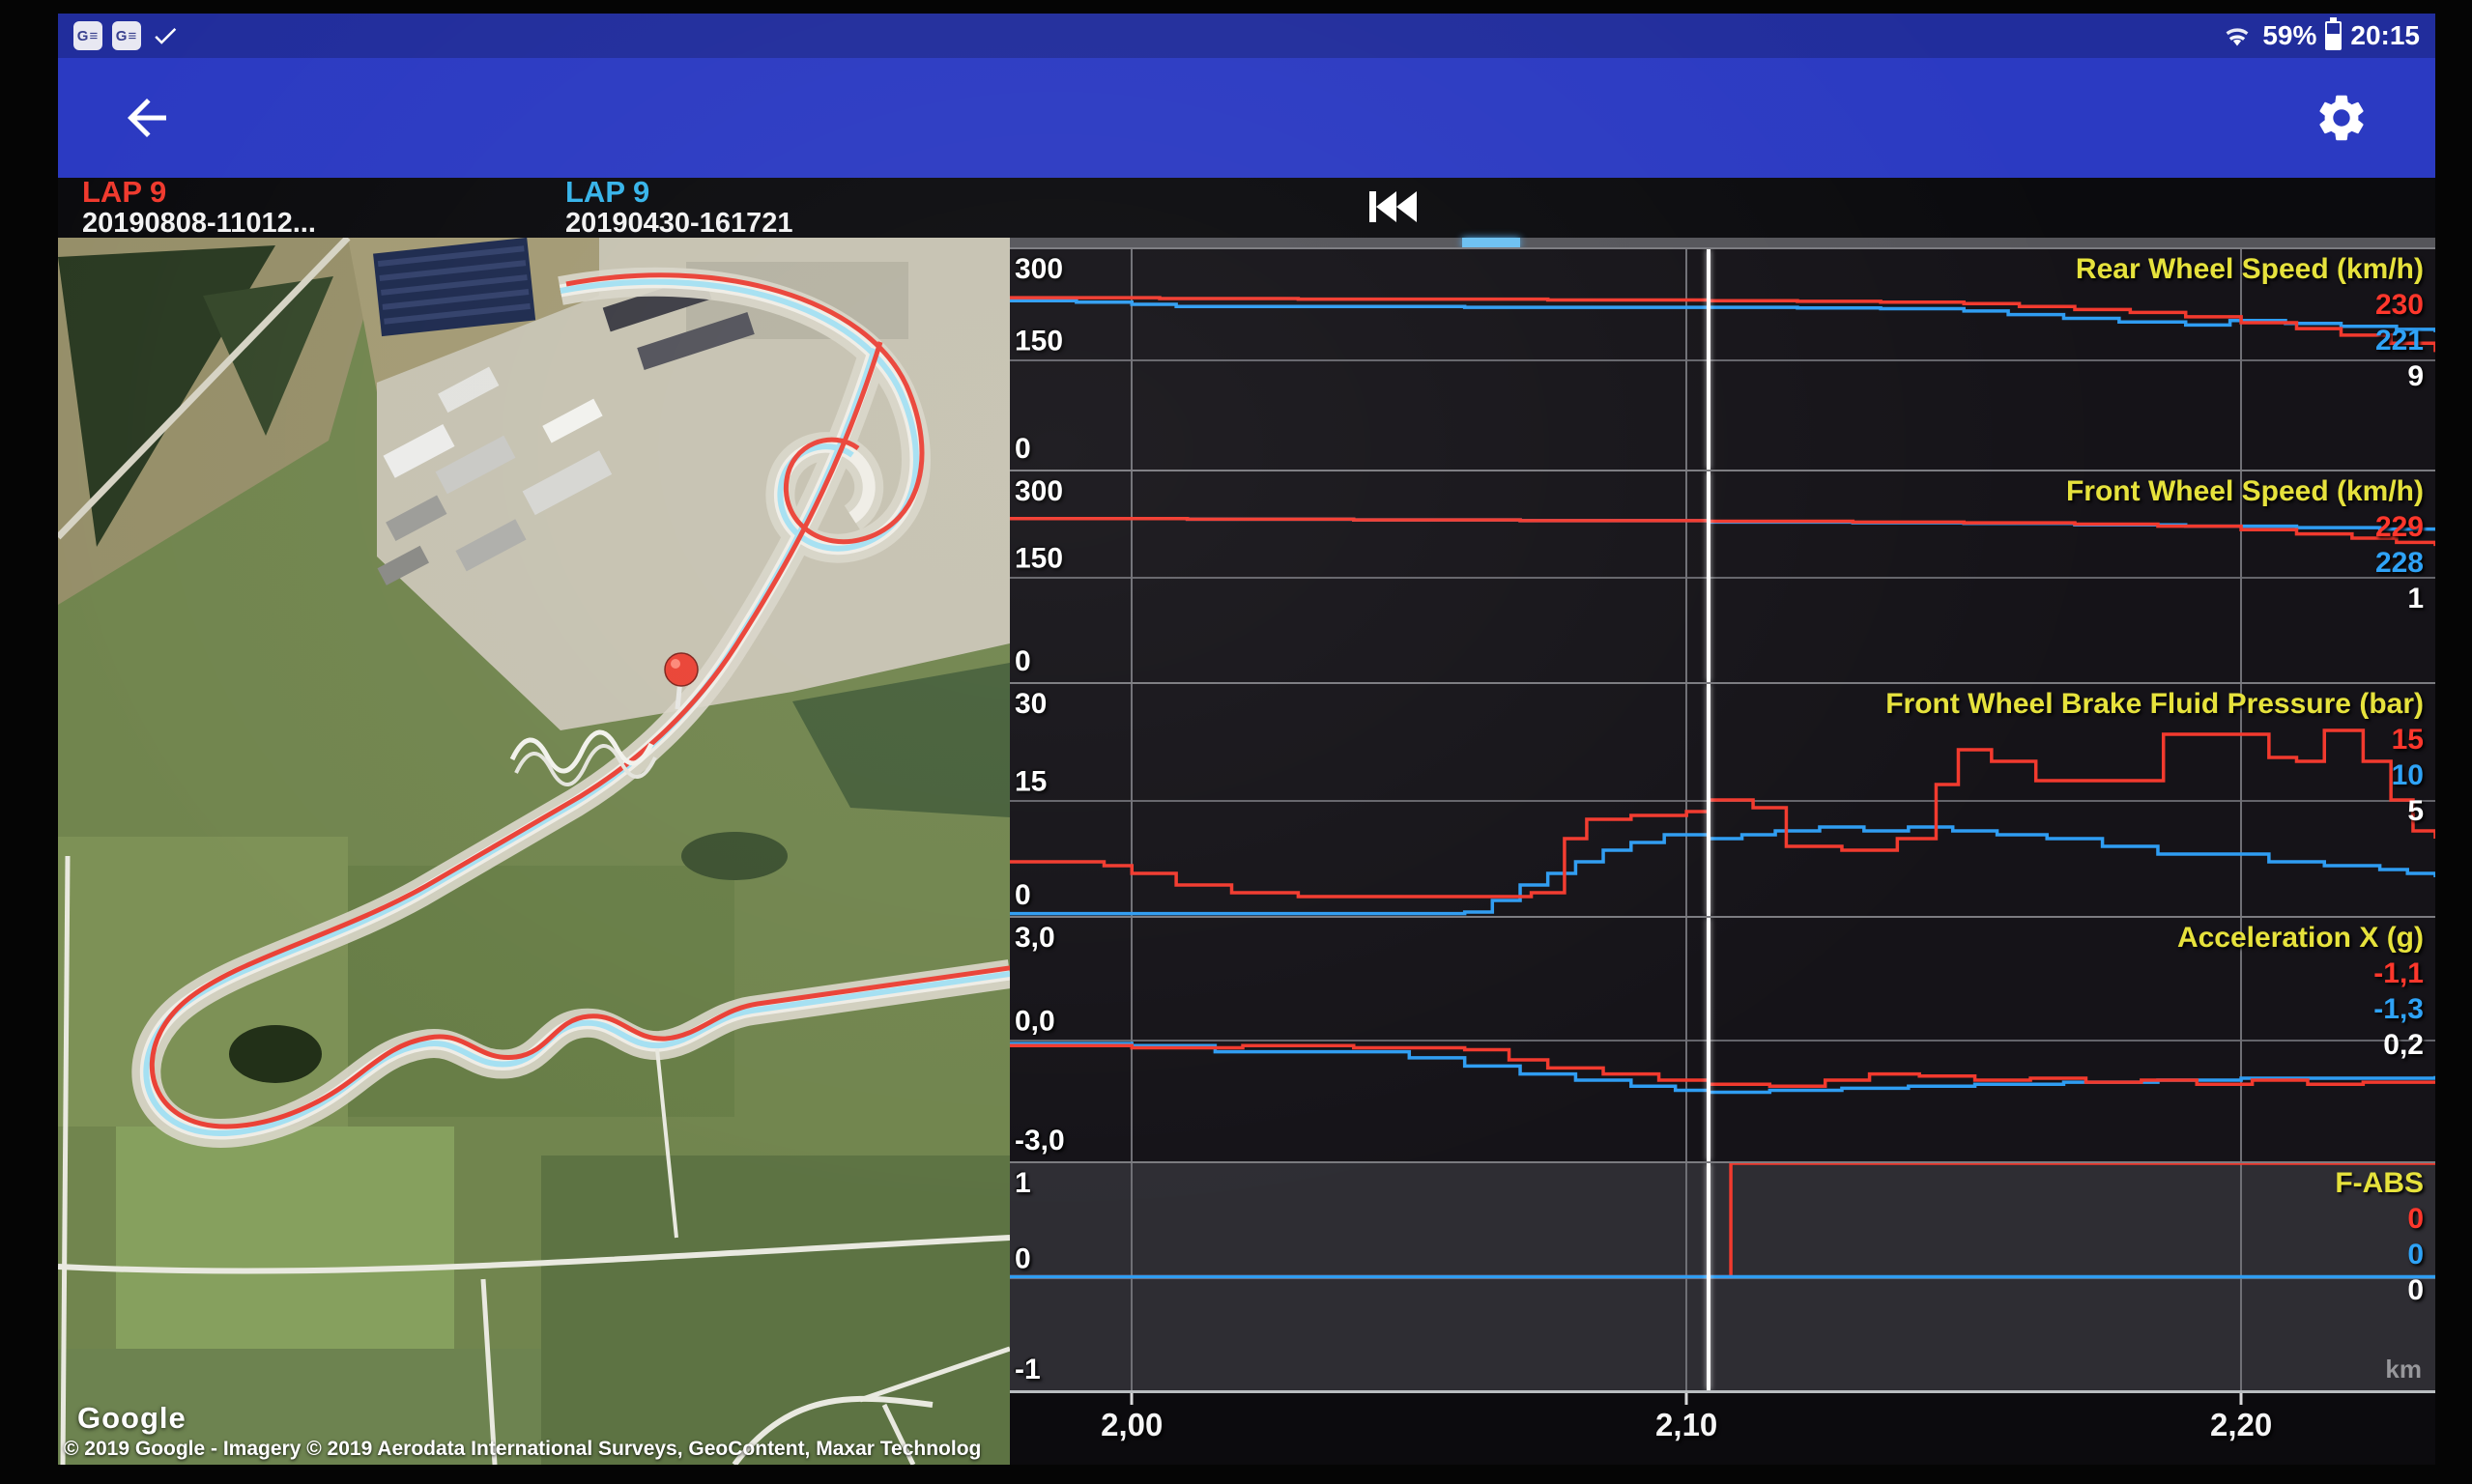 The width and height of the screenshot is (2472, 1484). I want to click on cursor-value-white: 9, so click(2415, 376).